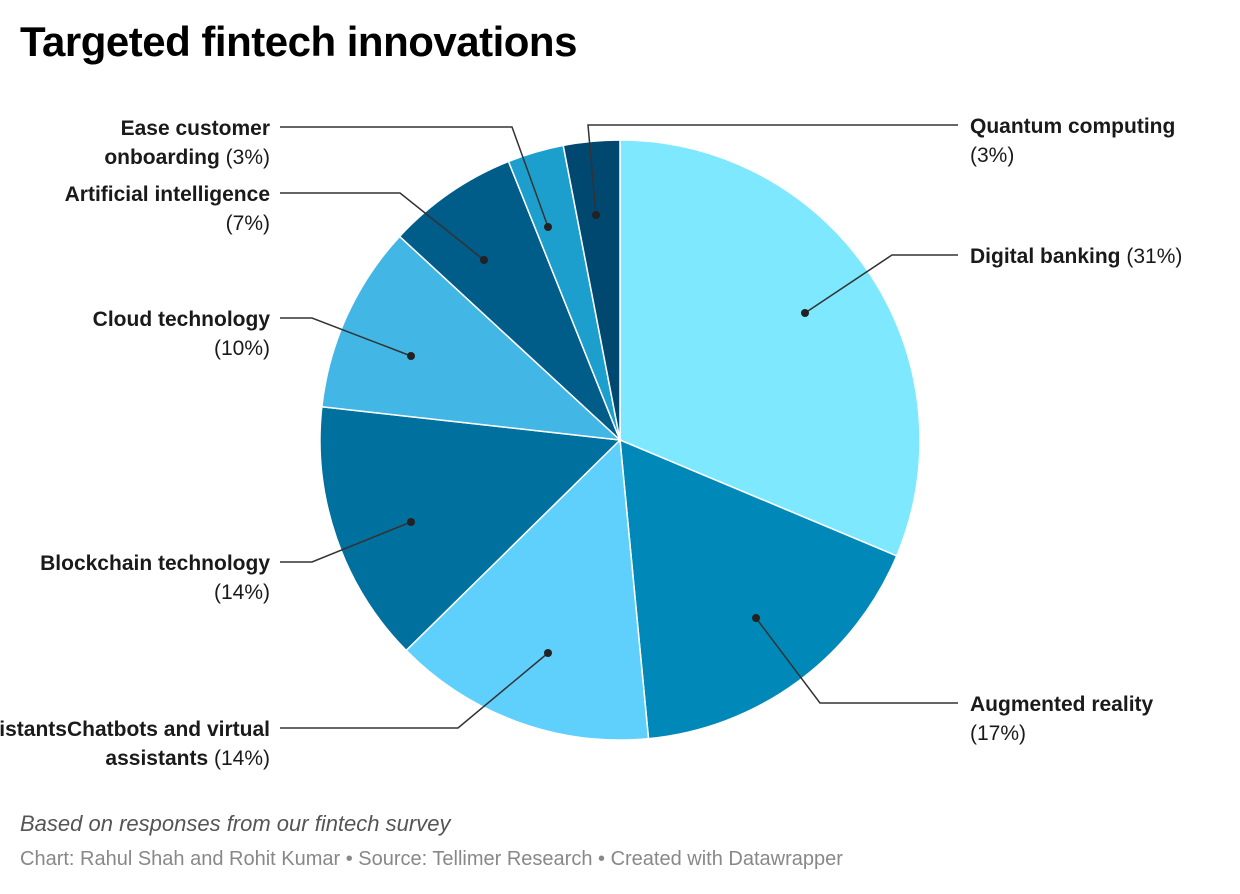 Image resolution: width=1240 pixels, height=894 pixels. I want to click on slice-label-2: Augmented reality (17%), so click(1062, 719).